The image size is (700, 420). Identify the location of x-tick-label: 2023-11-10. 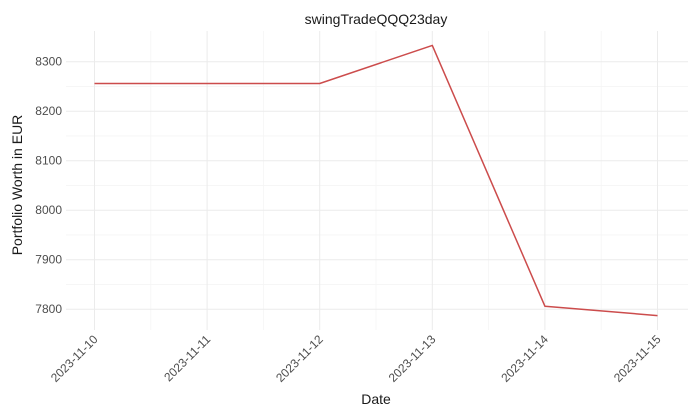
(74, 358).